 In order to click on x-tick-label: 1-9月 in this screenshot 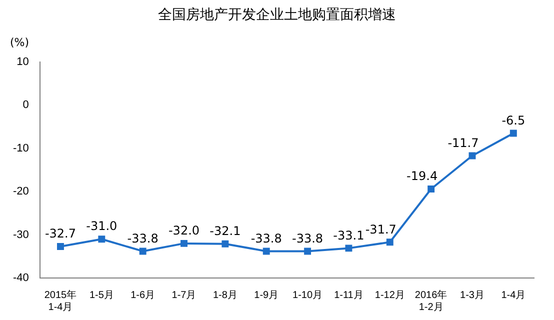, I will do `click(266, 295)`.